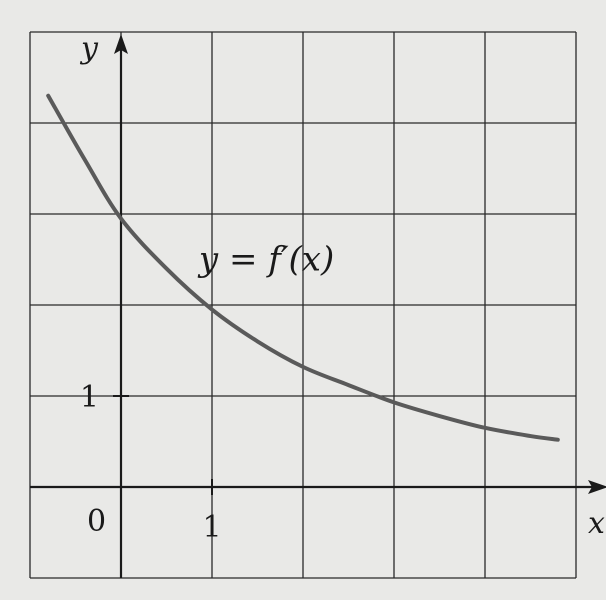 This screenshot has width=606, height=600. What do you see at coordinates (121, 44) in the screenshot?
I see `y-axis-arrowhead` at bounding box center [121, 44].